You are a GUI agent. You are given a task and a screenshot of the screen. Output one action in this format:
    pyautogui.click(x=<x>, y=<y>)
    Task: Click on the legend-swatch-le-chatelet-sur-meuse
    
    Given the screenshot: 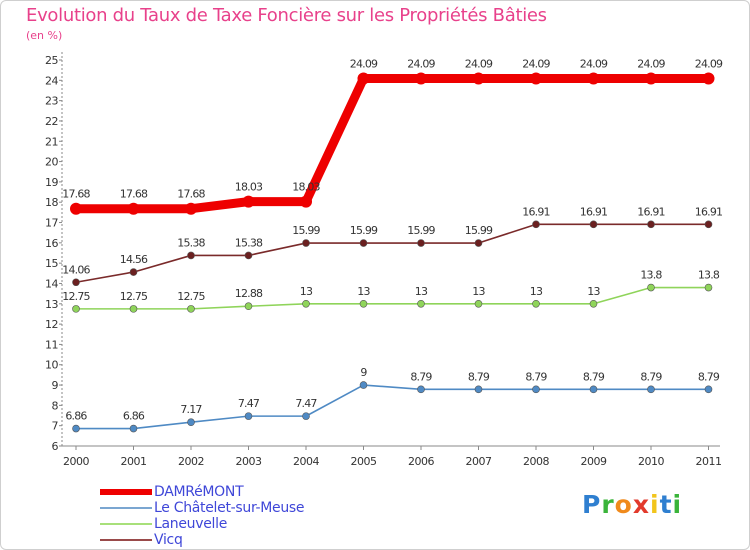 What is the action you would take?
    pyautogui.click(x=126, y=508)
    